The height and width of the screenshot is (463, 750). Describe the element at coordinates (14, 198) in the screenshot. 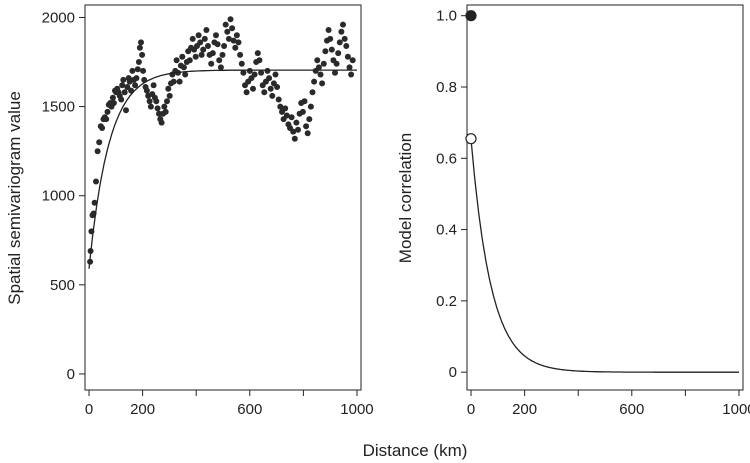

I see `left-y-axis-label: Spatial semivariogram value` at that location.